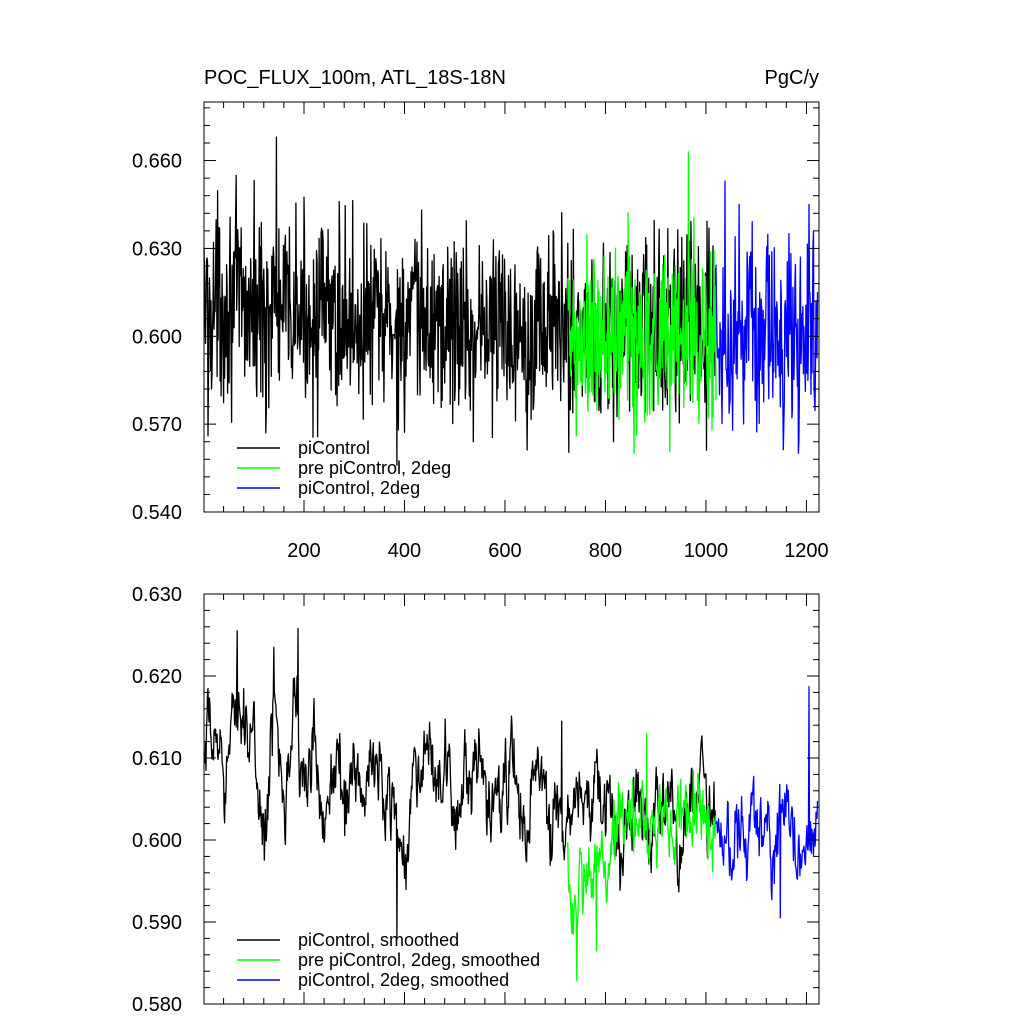  I want to click on x-tick-label: 1200, so click(806, 551).